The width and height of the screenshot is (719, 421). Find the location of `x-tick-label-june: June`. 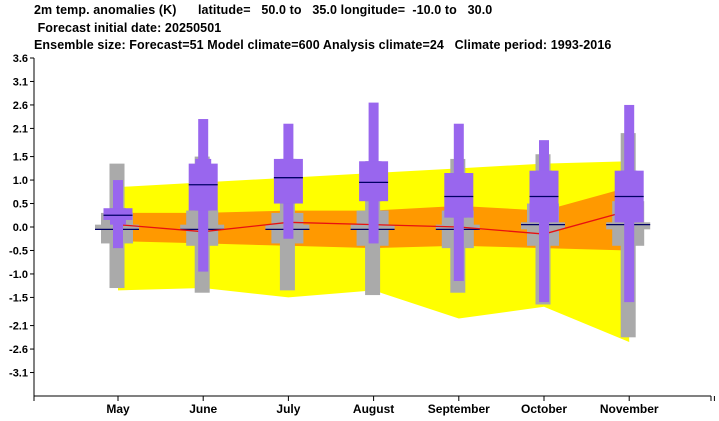

x-tick-label-june: June is located at coordinates (203, 409).